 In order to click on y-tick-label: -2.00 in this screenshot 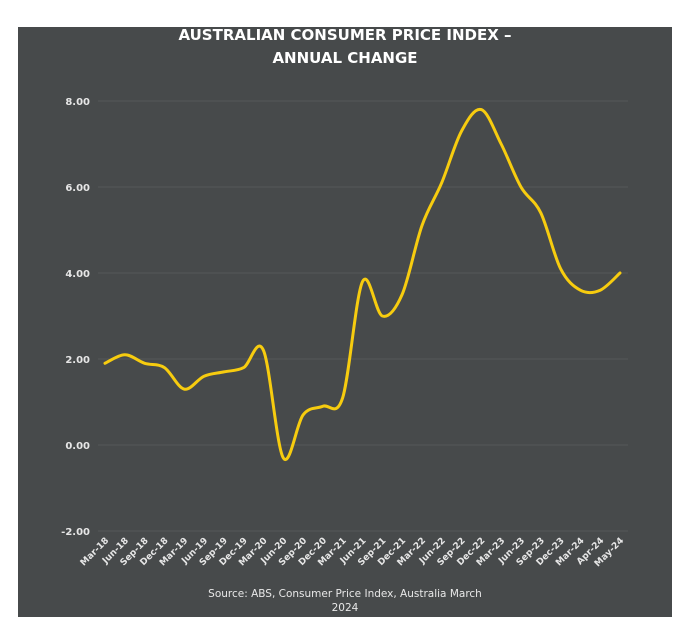, I will do `click(75, 532)`.